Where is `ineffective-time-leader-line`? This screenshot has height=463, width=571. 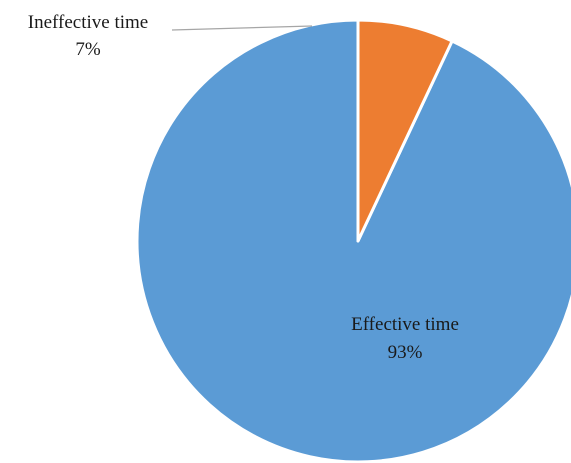 ineffective-time-leader-line is located at coordinates (242, 28).